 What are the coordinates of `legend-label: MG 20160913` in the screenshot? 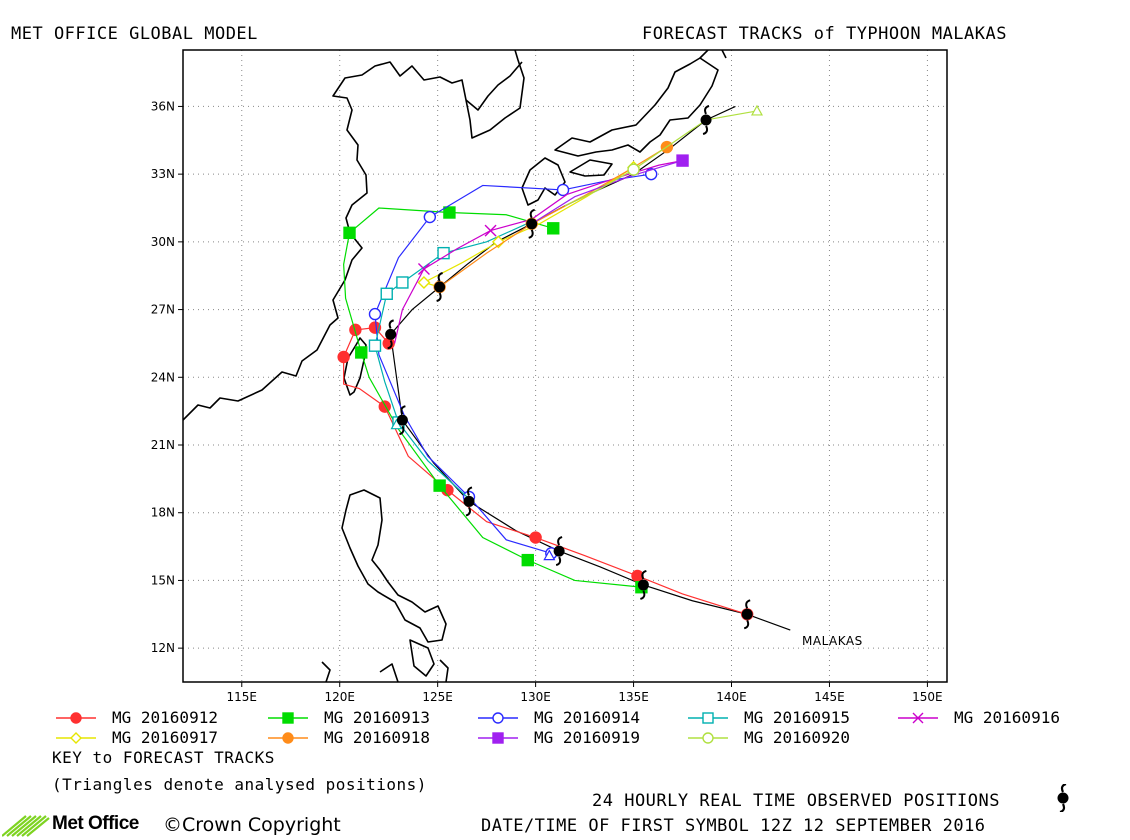 It's located at (377, 717).